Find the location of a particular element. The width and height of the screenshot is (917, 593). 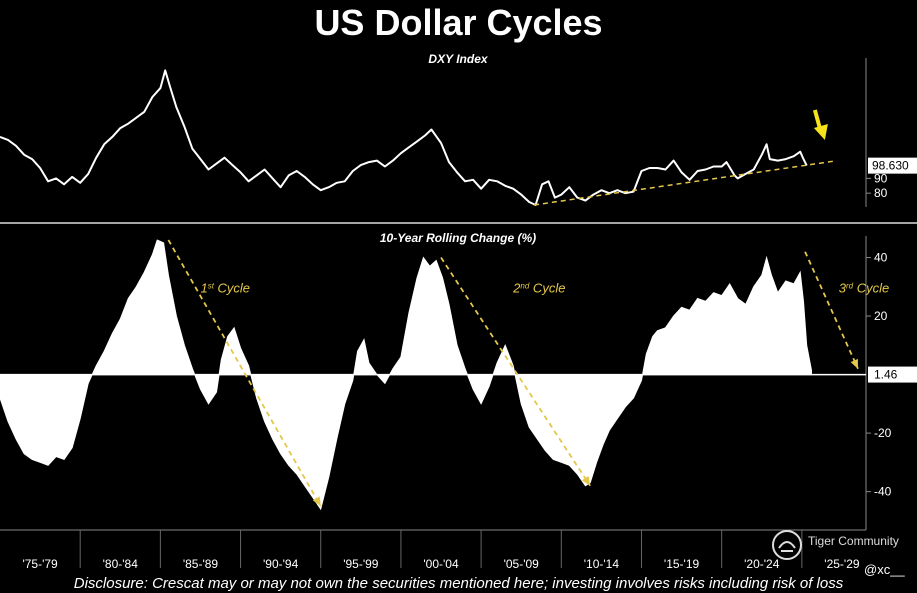

x-tick-label: '85-'89 is located at coordinates (201, 564).